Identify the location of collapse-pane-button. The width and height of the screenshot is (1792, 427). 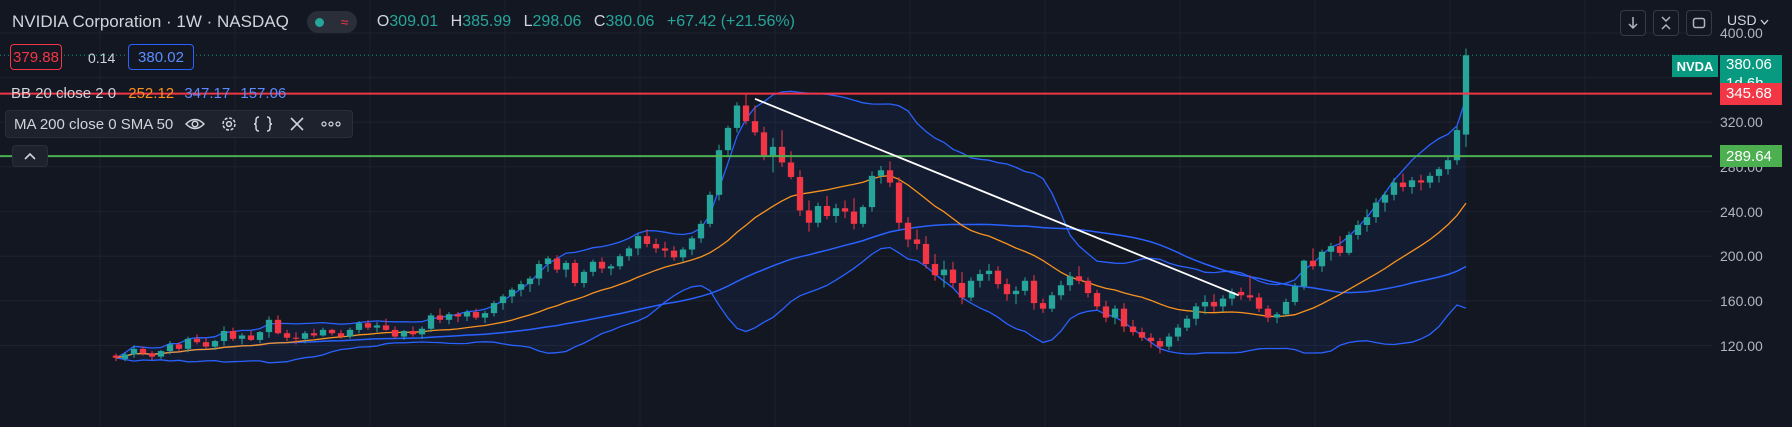
(1666, 23).